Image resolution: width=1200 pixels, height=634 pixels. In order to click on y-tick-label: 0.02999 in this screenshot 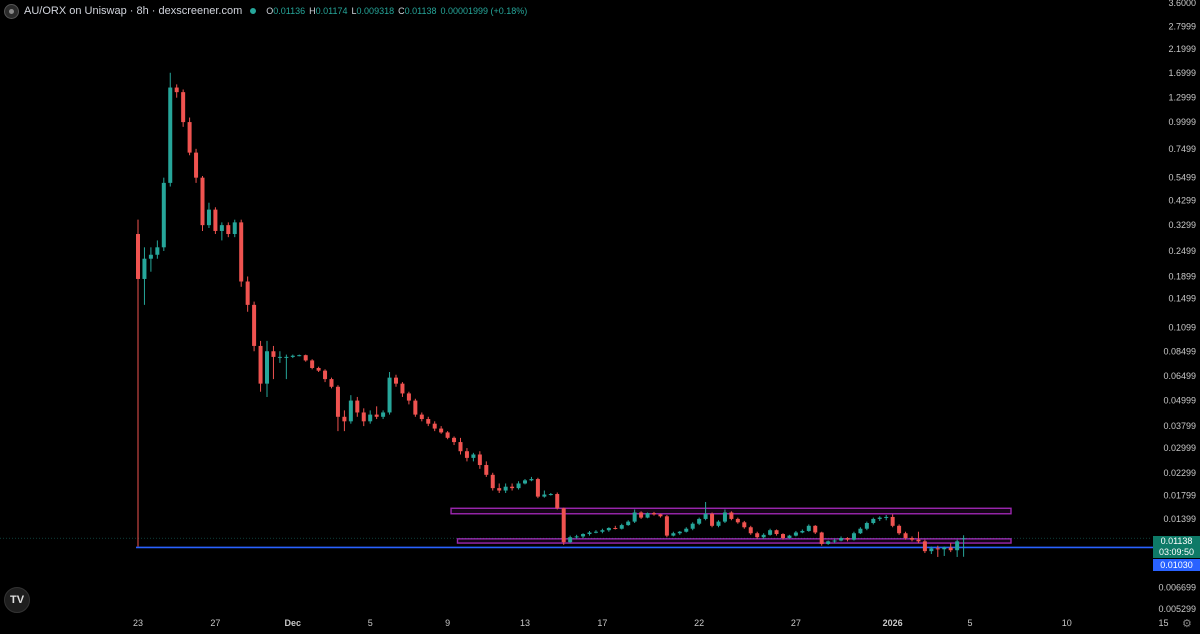, I will do `click(1179, 448)`.